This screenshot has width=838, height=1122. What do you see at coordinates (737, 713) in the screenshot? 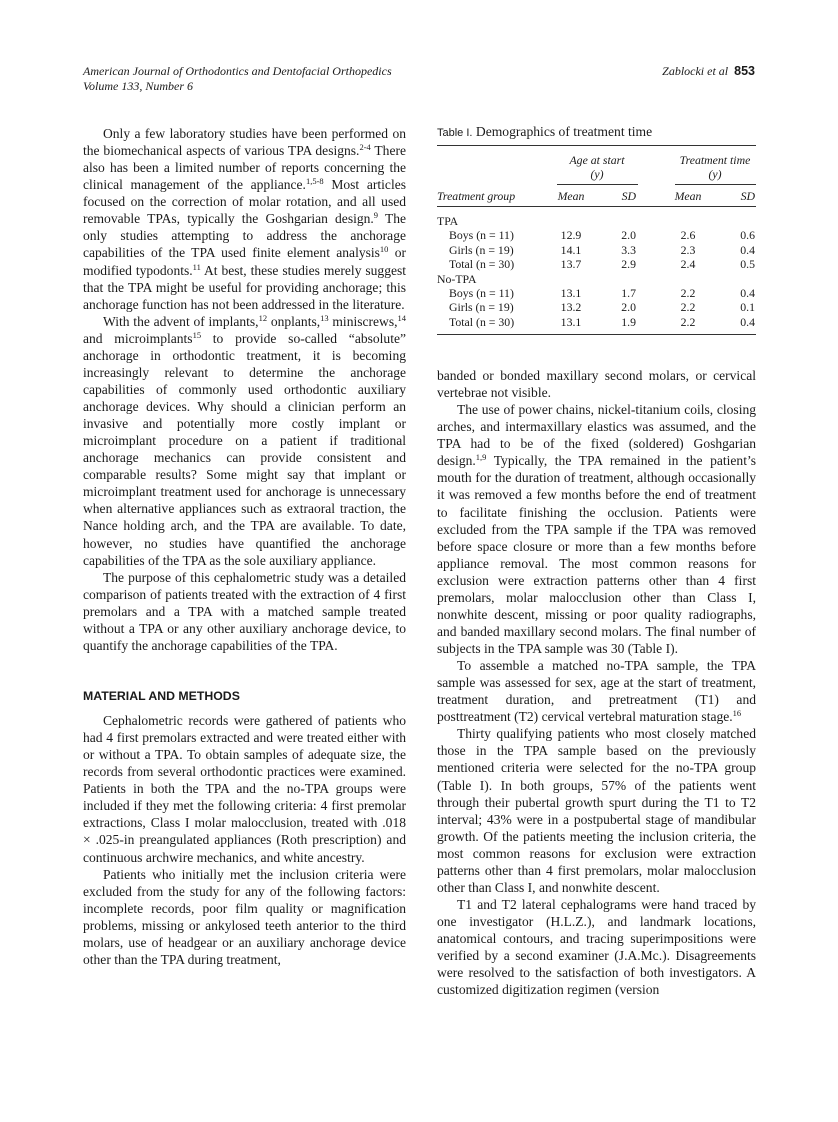
I see `citation-superscript: 16` at bounding box center [737, 713].